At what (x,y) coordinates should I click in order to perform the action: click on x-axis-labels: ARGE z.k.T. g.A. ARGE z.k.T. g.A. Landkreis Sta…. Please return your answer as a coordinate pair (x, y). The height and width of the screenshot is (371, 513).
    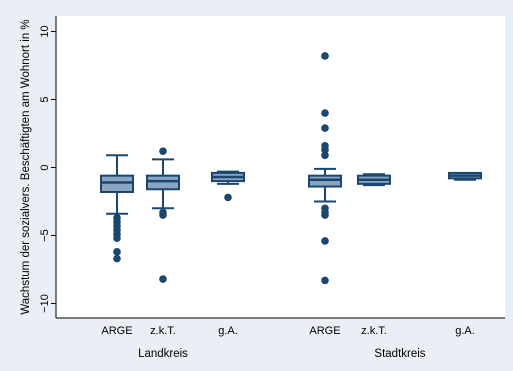
    Looking at the image, I should click on (287, 342).